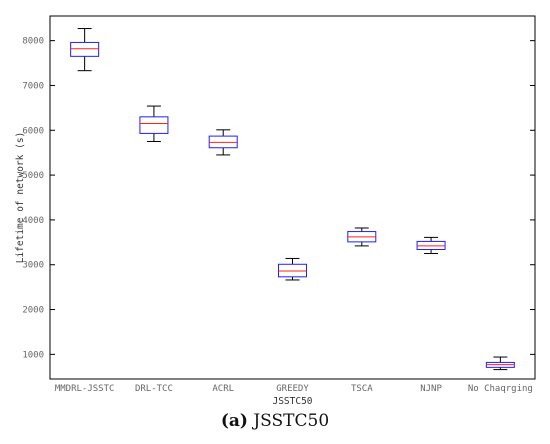  I want to click on x-category-label: ACRL, so click(223, 389).